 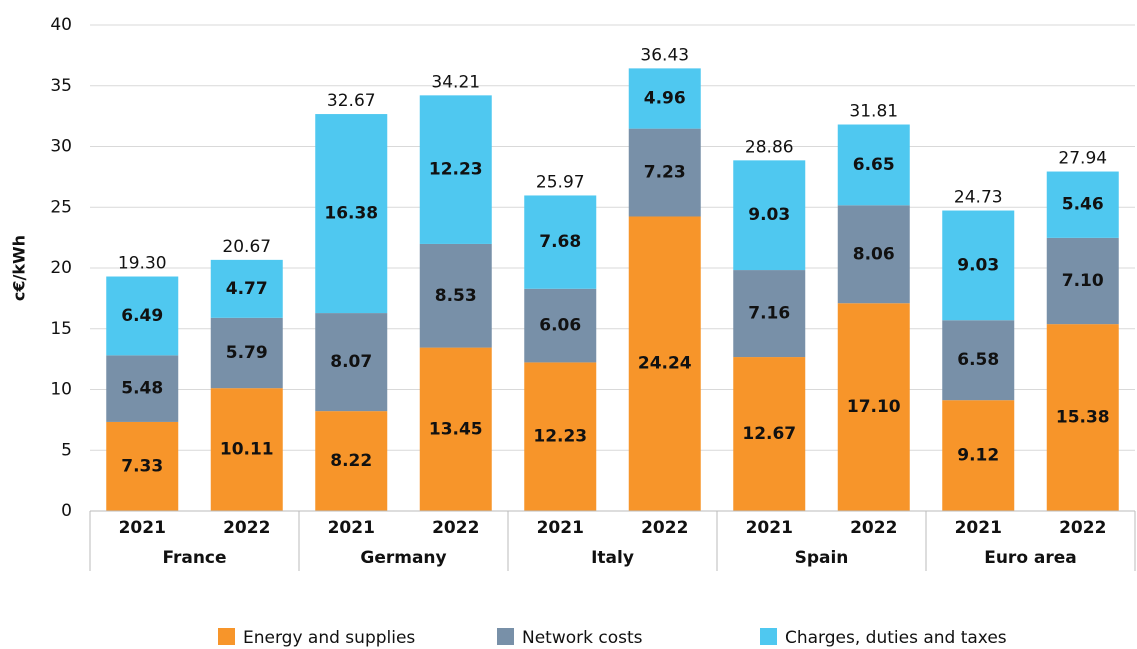 What do you see at coordinates (612, 558) in the screenshot?
I see `group-label: Italy` at bounding box center [612, 558].